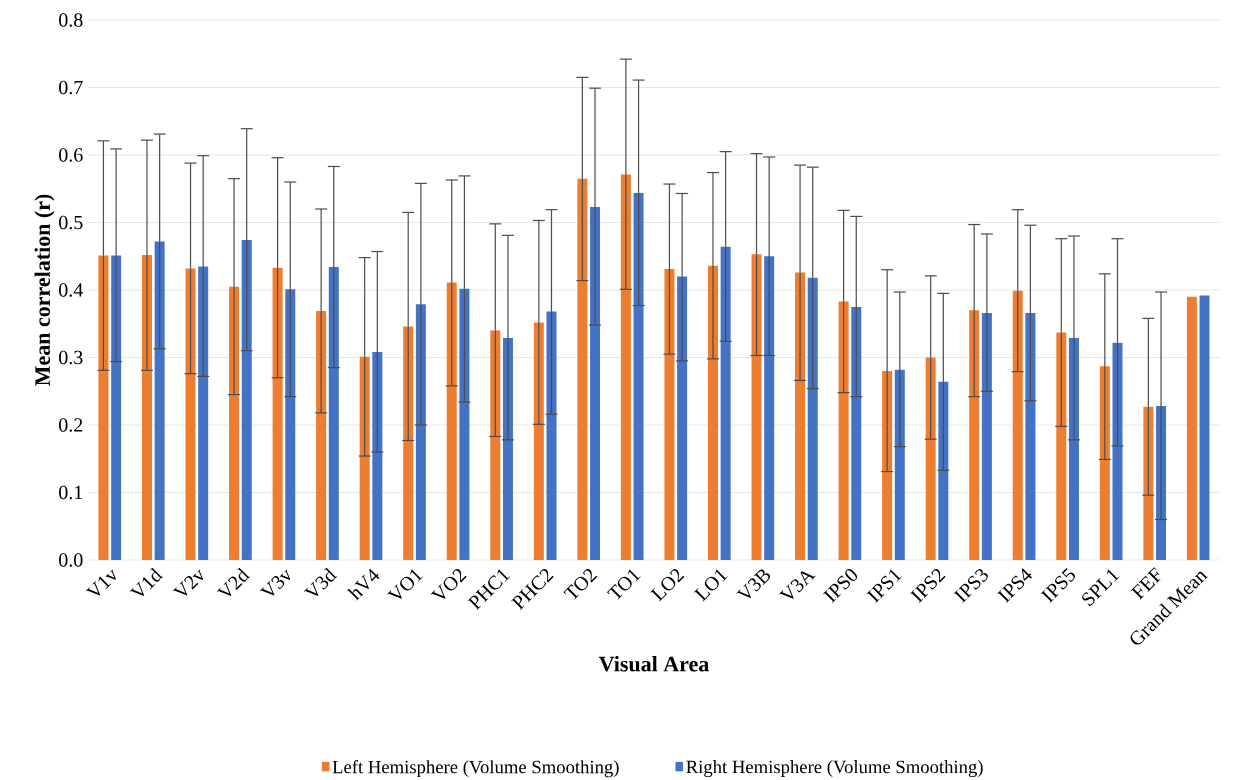  What do you see at coordinates (667, 585) in the screenshot?
I see `x-tick-label: LO2` at bounding box center [667, 585].